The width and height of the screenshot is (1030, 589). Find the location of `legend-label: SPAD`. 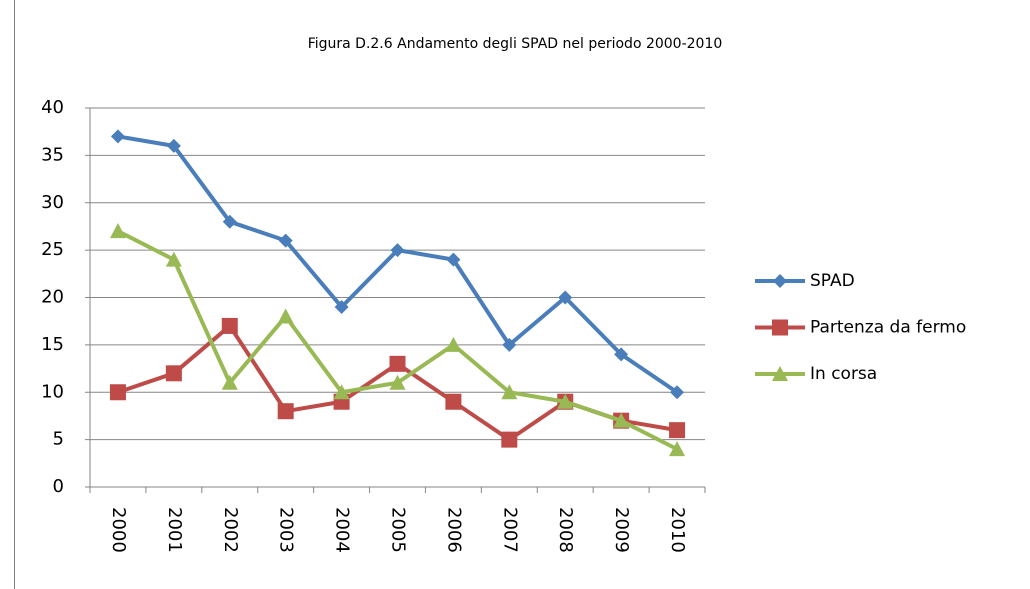

legend-label: SPAD is located at coordinates (832, 281).